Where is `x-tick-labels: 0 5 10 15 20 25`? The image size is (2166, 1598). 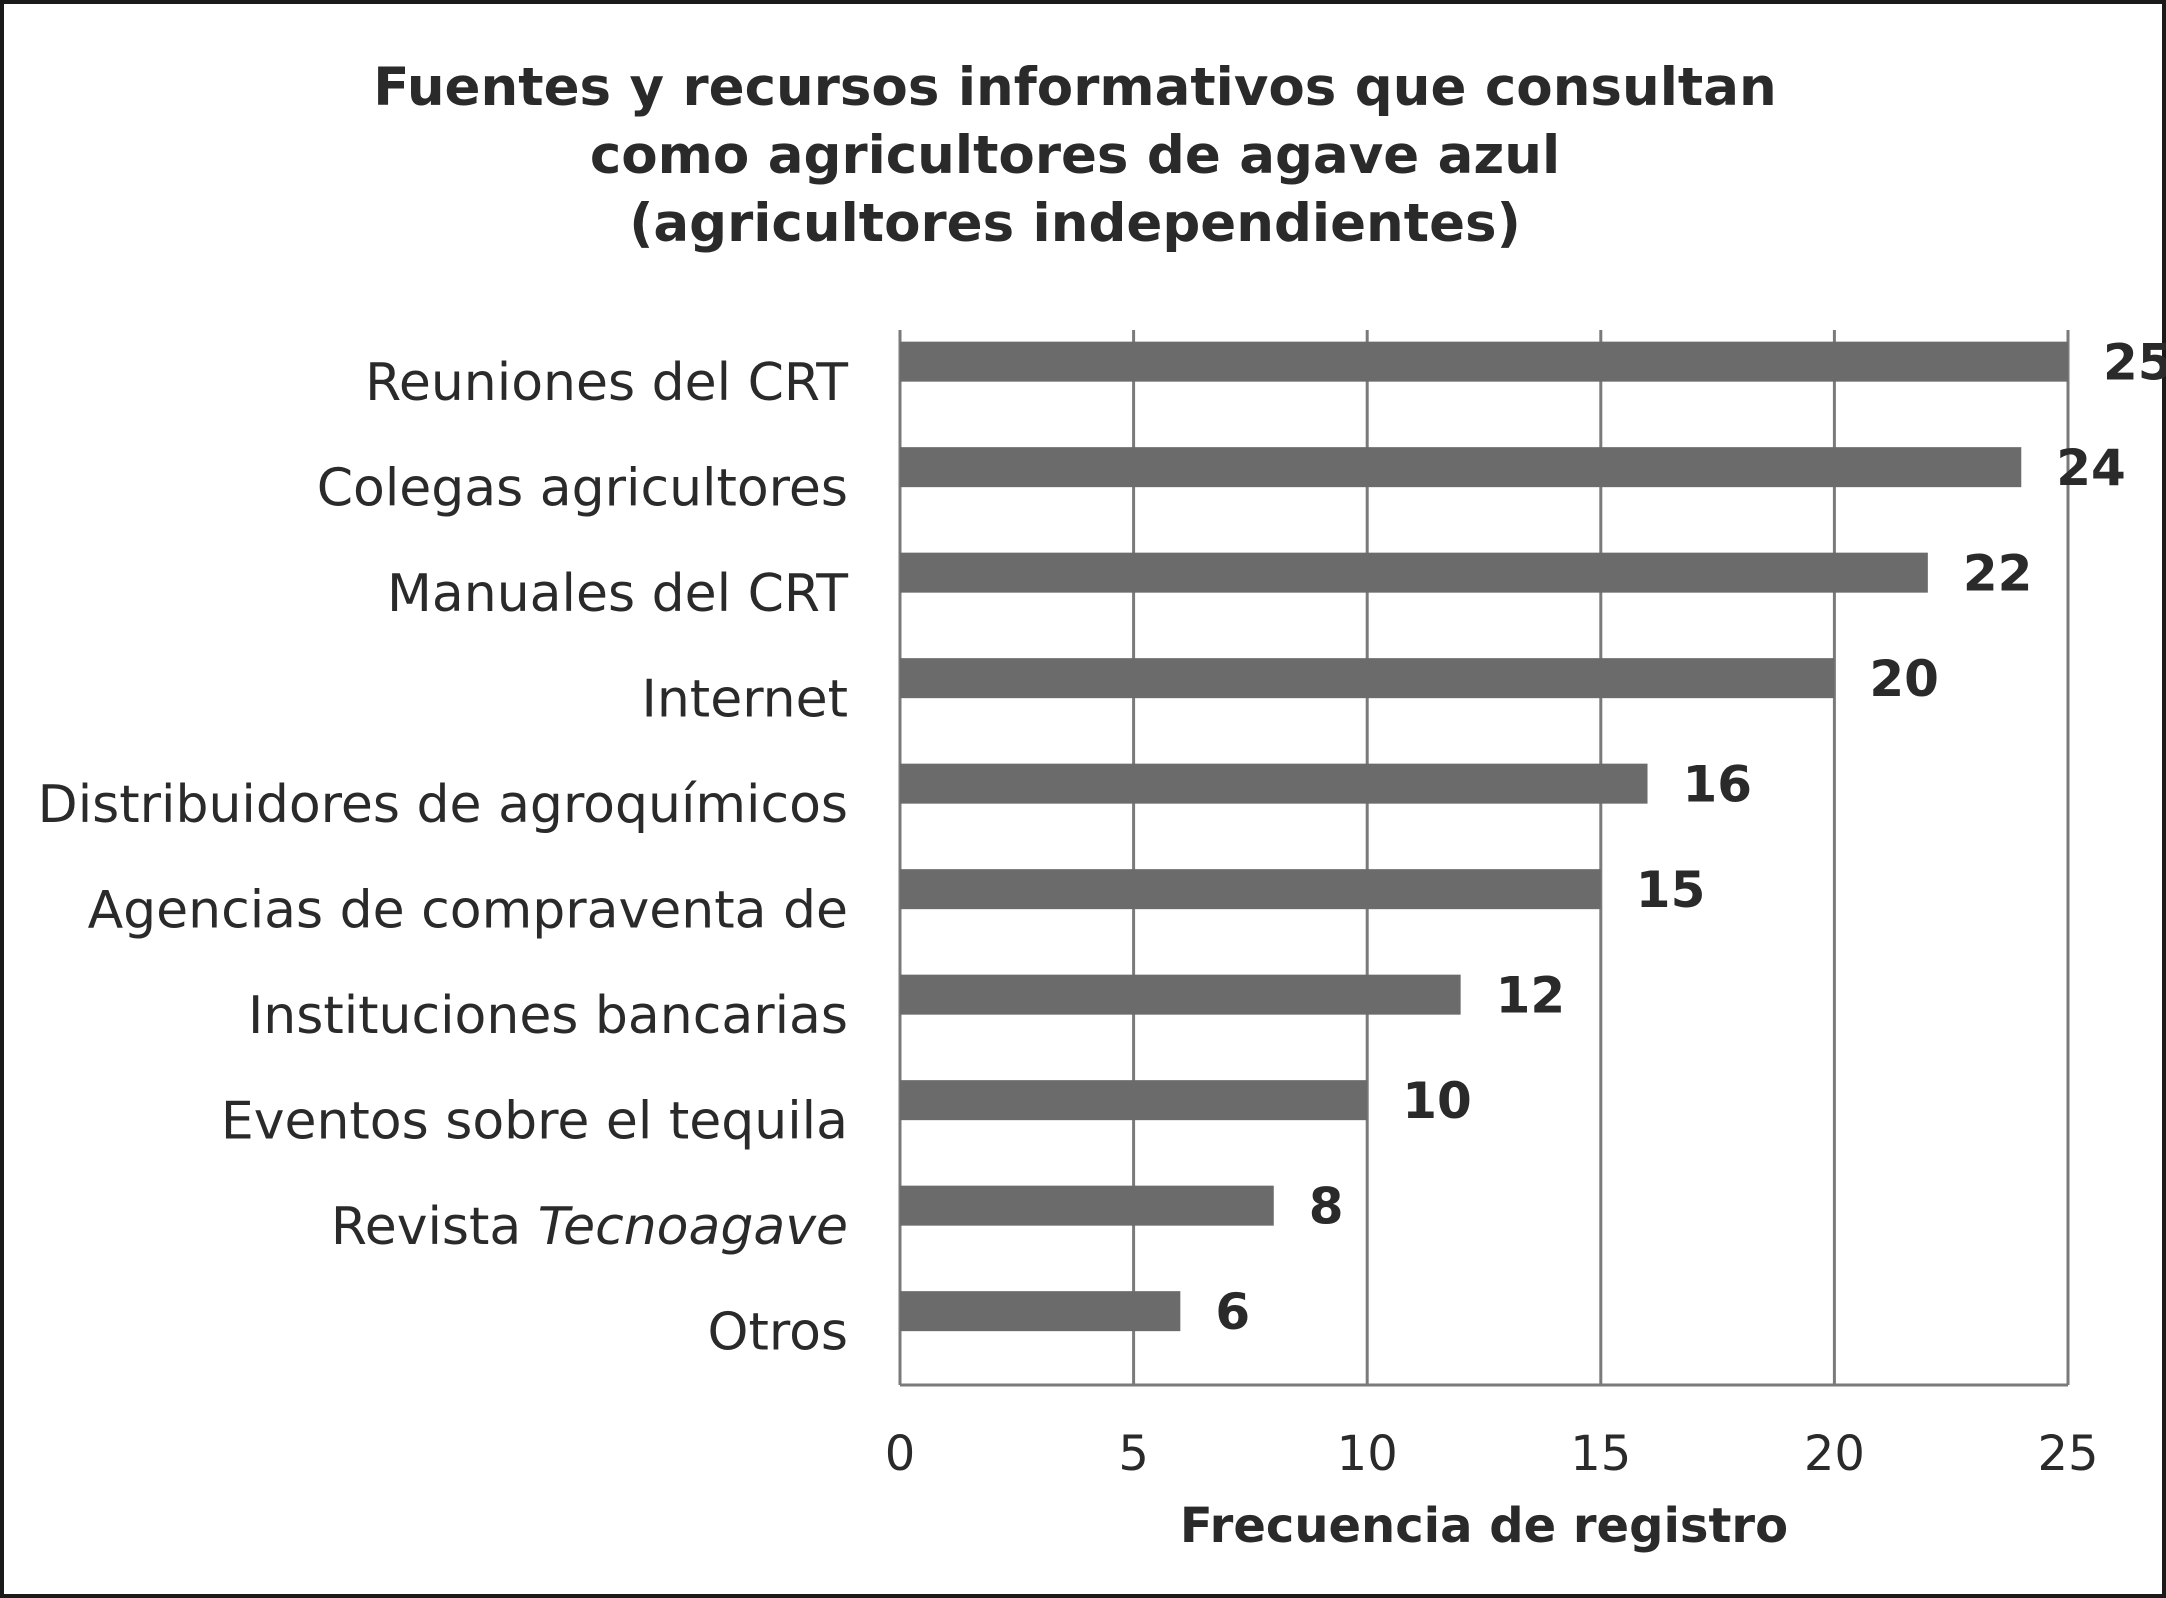 x-tick-labels: 0 5 10 15 20 25 is located at coordinates (1492, 1454).